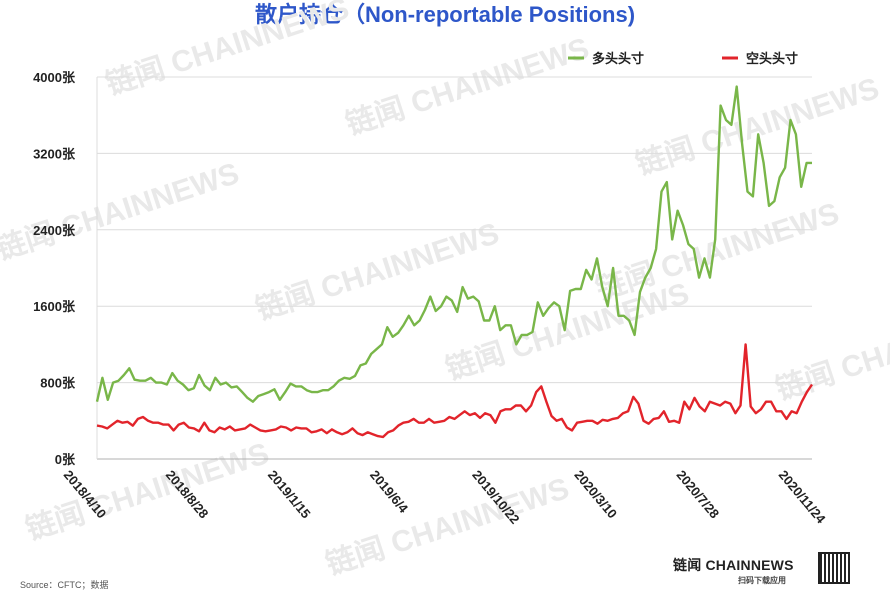 This screenshot has width=890, height=591. I want to click on legend-label: 空头头寸, so click(772, 58).